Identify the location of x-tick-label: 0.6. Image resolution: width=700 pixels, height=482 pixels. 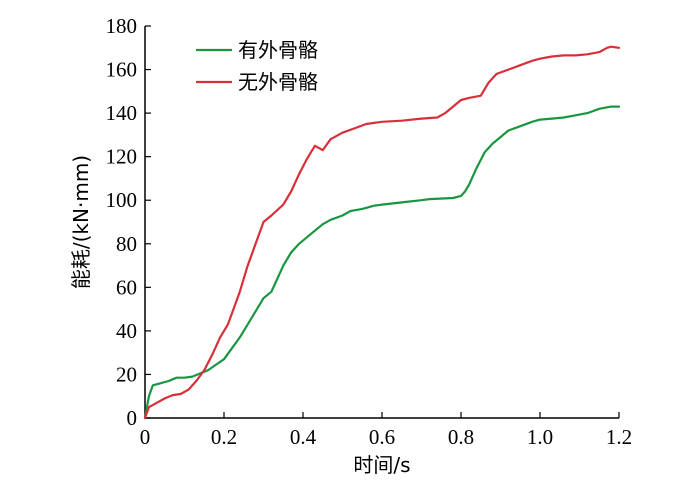
(382, 437).